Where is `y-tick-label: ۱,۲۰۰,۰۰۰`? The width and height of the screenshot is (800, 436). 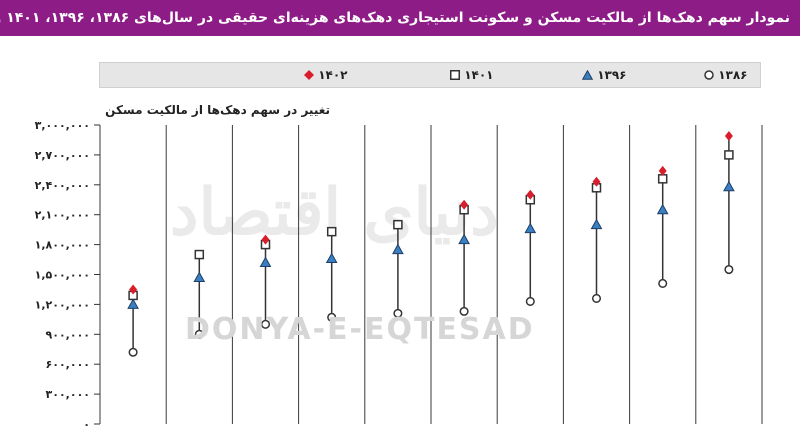 y-tick-label: ۱,۲۰۰,۰۰۰ is located at coordinates (62, 304).